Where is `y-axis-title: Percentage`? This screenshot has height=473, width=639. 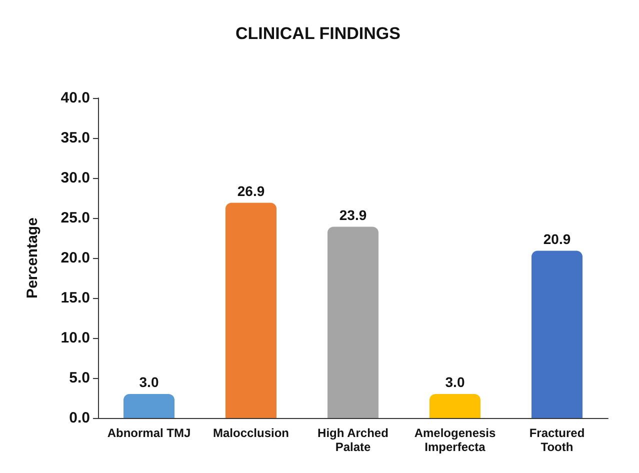
y-axis-title: Percentage is located at coordinates (32, 258).